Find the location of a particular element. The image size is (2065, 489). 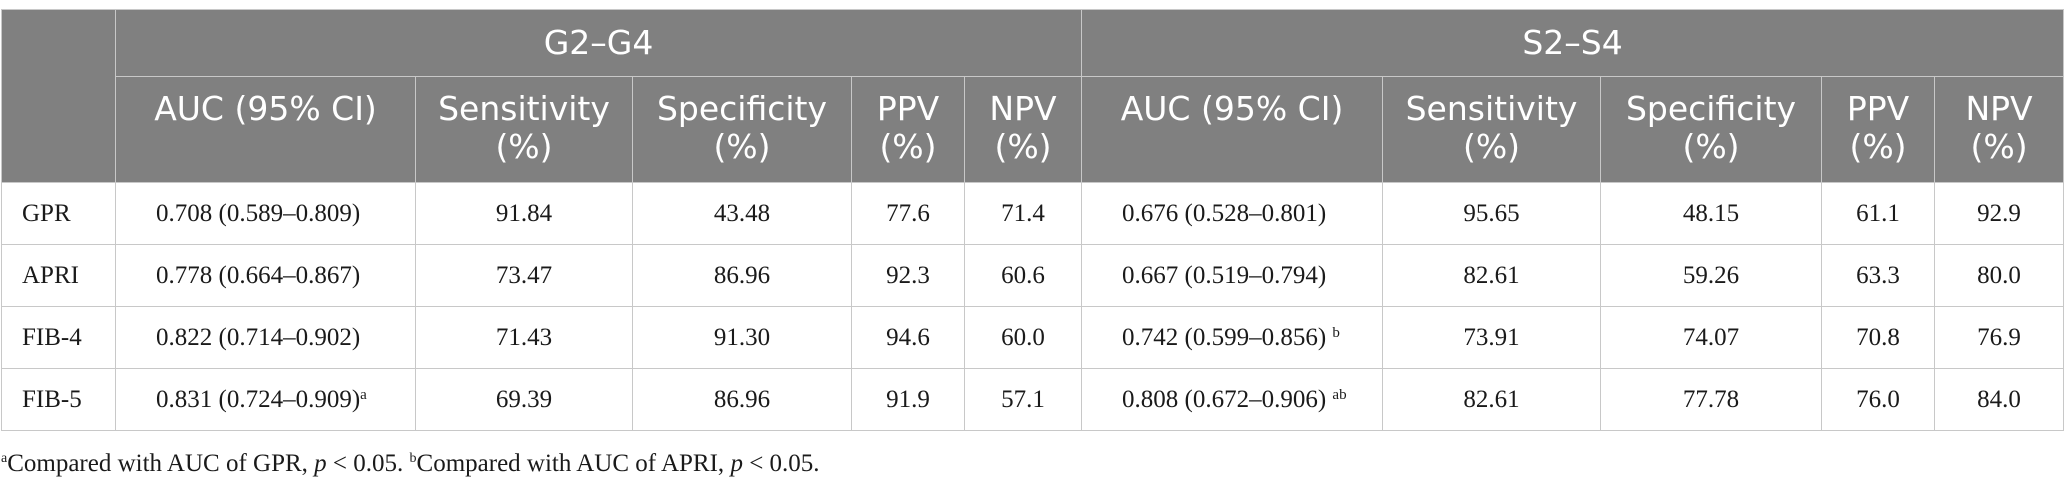

cell-s-auc: 0.667 (0.519–0.794) is located at coordinates (1232, 275).